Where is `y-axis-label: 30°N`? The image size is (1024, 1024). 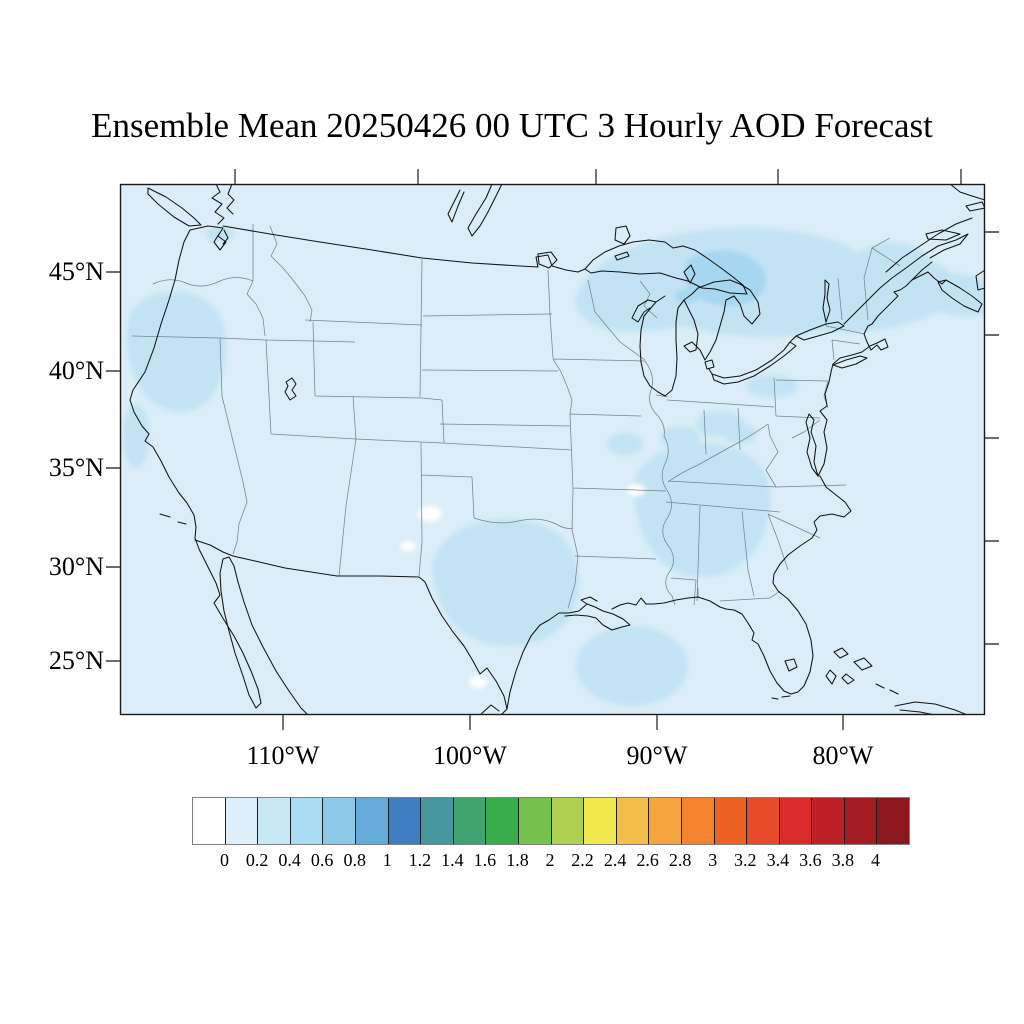 y-axis-label: 30°N is located at coordinates (76, 566).